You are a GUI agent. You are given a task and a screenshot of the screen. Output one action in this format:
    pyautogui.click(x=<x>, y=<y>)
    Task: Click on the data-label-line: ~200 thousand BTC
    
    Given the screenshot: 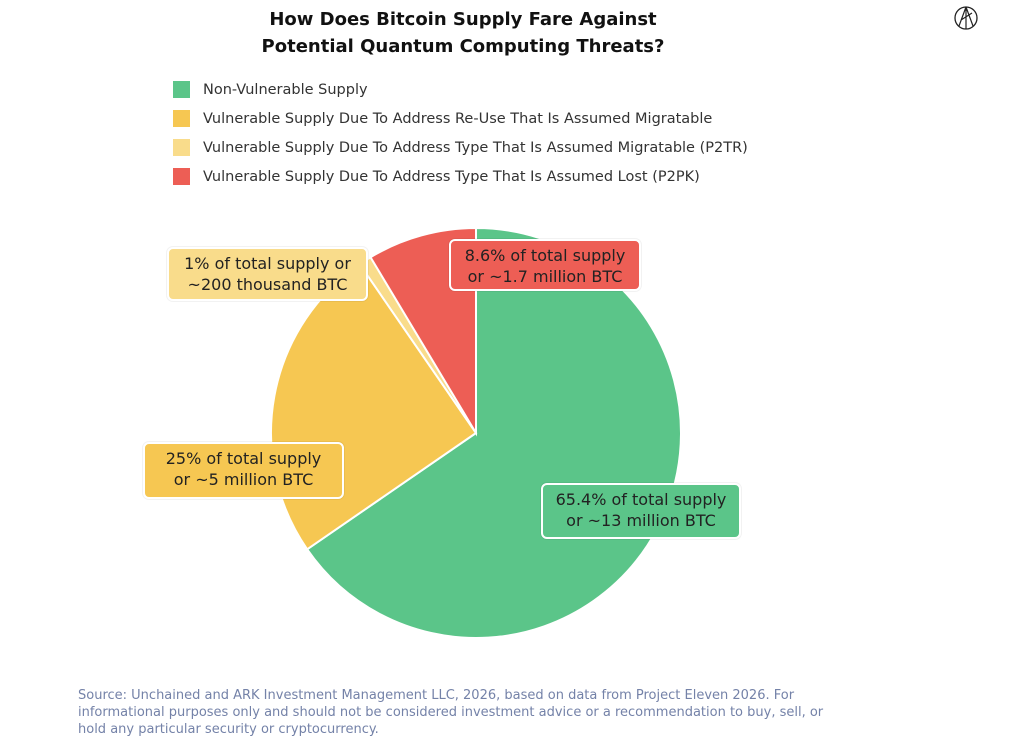 What is the action you would take?
    pyautogui.click(x=267, y=284)
    